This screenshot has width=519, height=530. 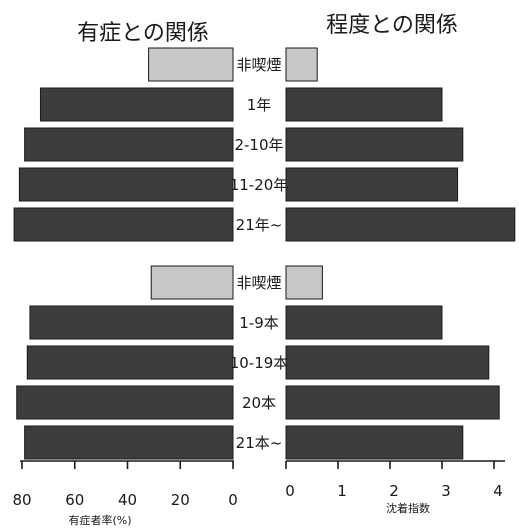 What do you see at coordinates (259, 105) in the screenshot?
I see `category-label-0-1: 1年` at bounding box center [259, 105].